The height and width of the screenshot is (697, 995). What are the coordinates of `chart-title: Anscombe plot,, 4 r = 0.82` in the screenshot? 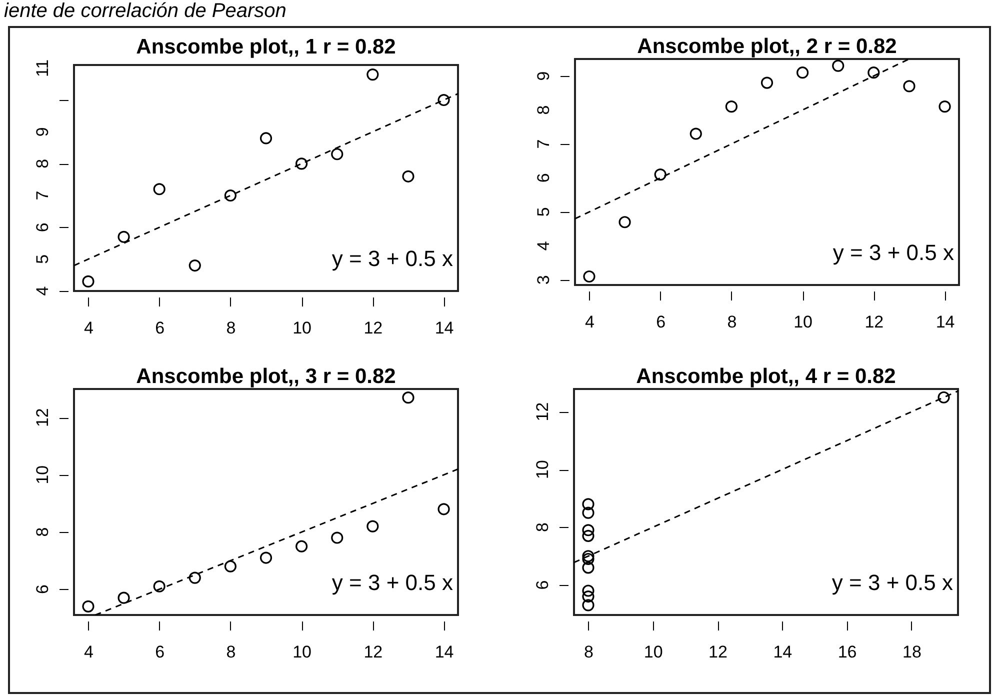 It's located at (766, 376).